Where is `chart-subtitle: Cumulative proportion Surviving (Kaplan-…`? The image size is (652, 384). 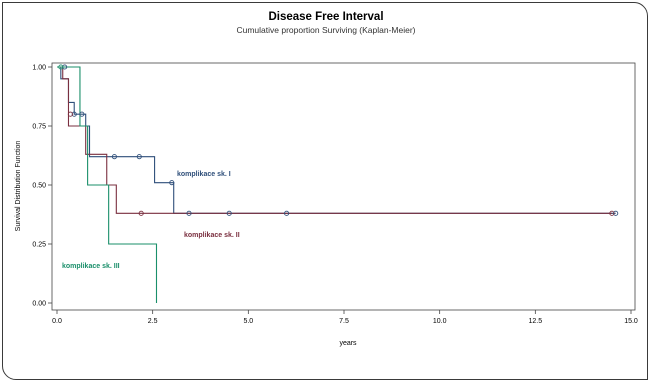
chart-subtitle: Cumulative proportion Surviving (Kaplan-… is located at coordinates (326, 30).